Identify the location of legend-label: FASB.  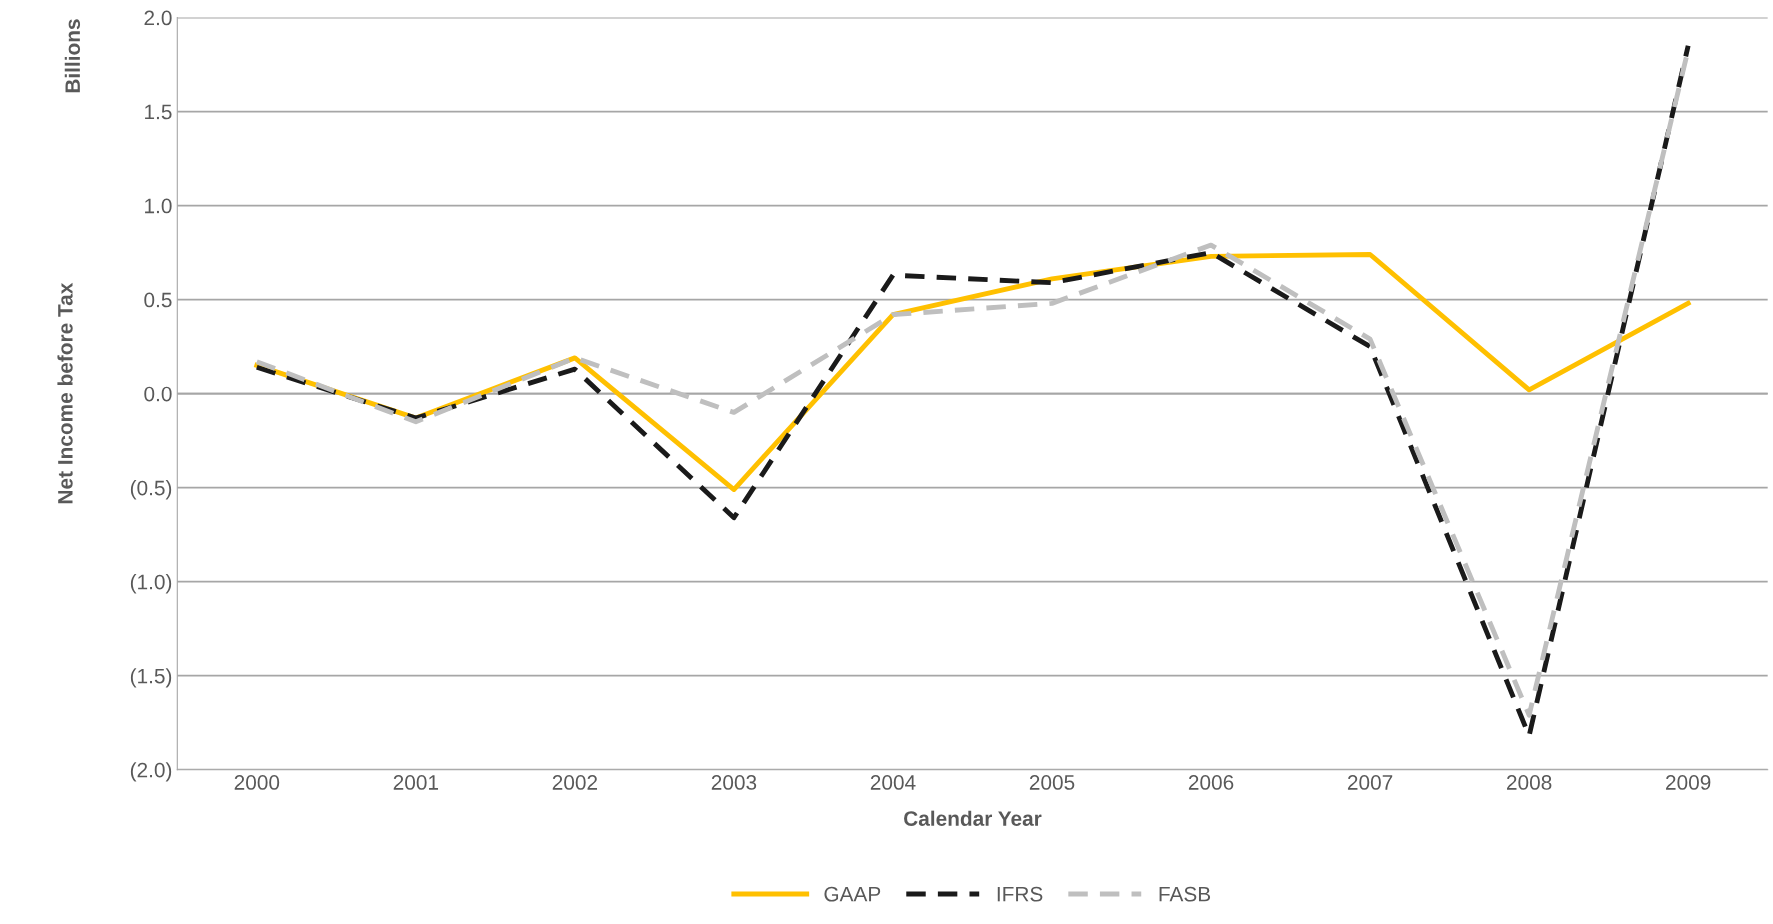
(1185, 894).